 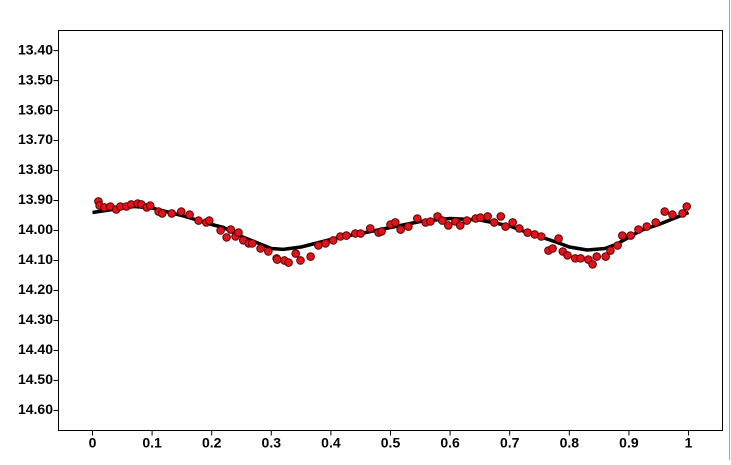 What do you see at coordinates (35, 259) in the screenshot?
I see `y-tick-label: 14.10` at bounding box center [35, 259].